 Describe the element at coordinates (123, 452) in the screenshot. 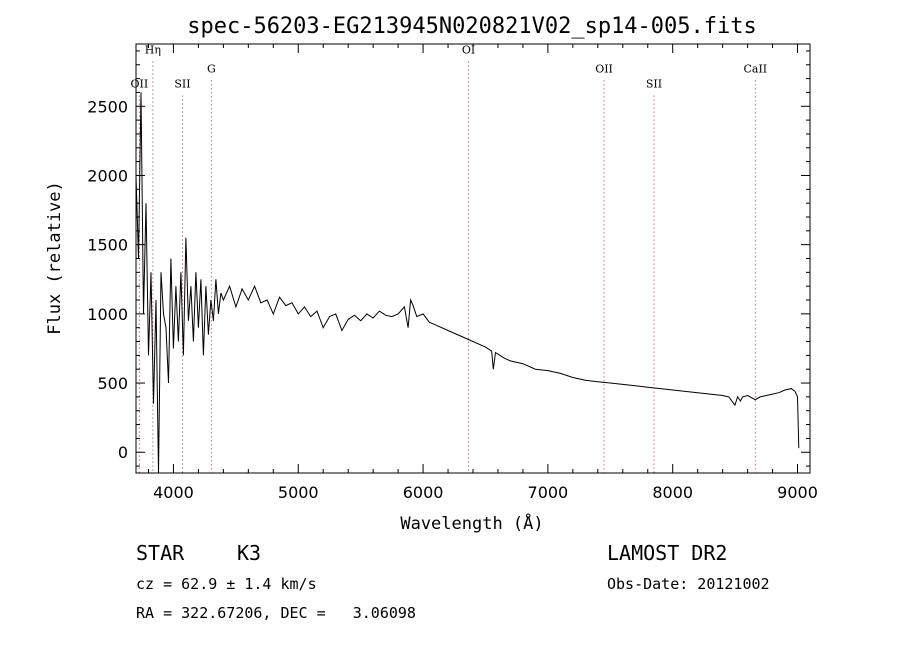

I see `y-tick-label: 0` at that location.